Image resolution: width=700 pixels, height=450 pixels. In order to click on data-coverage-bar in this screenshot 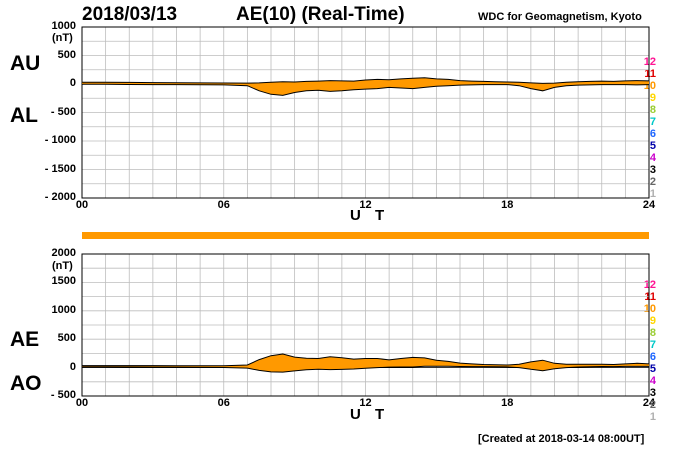, I will do `click(365, 235)`.